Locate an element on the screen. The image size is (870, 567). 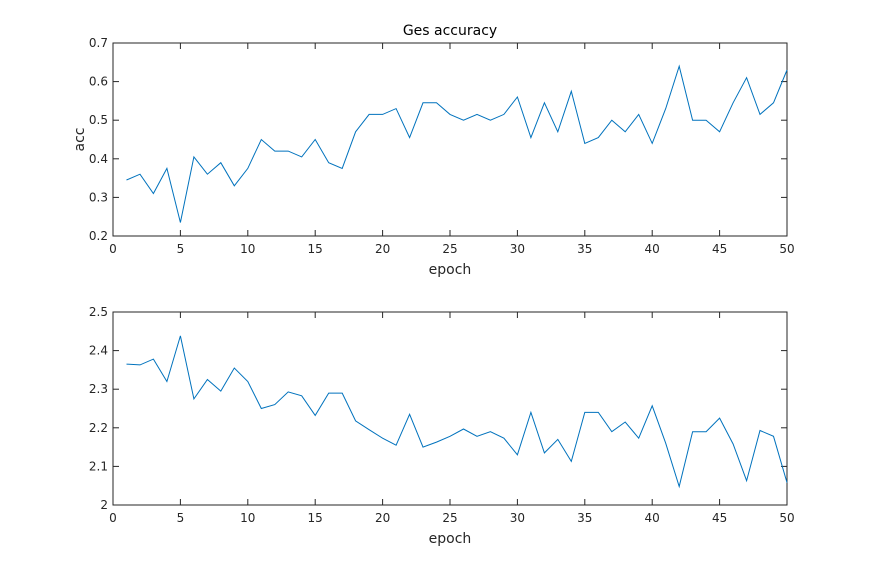
loss-x-tick-label: 10 is located at coordinates (247, 518).